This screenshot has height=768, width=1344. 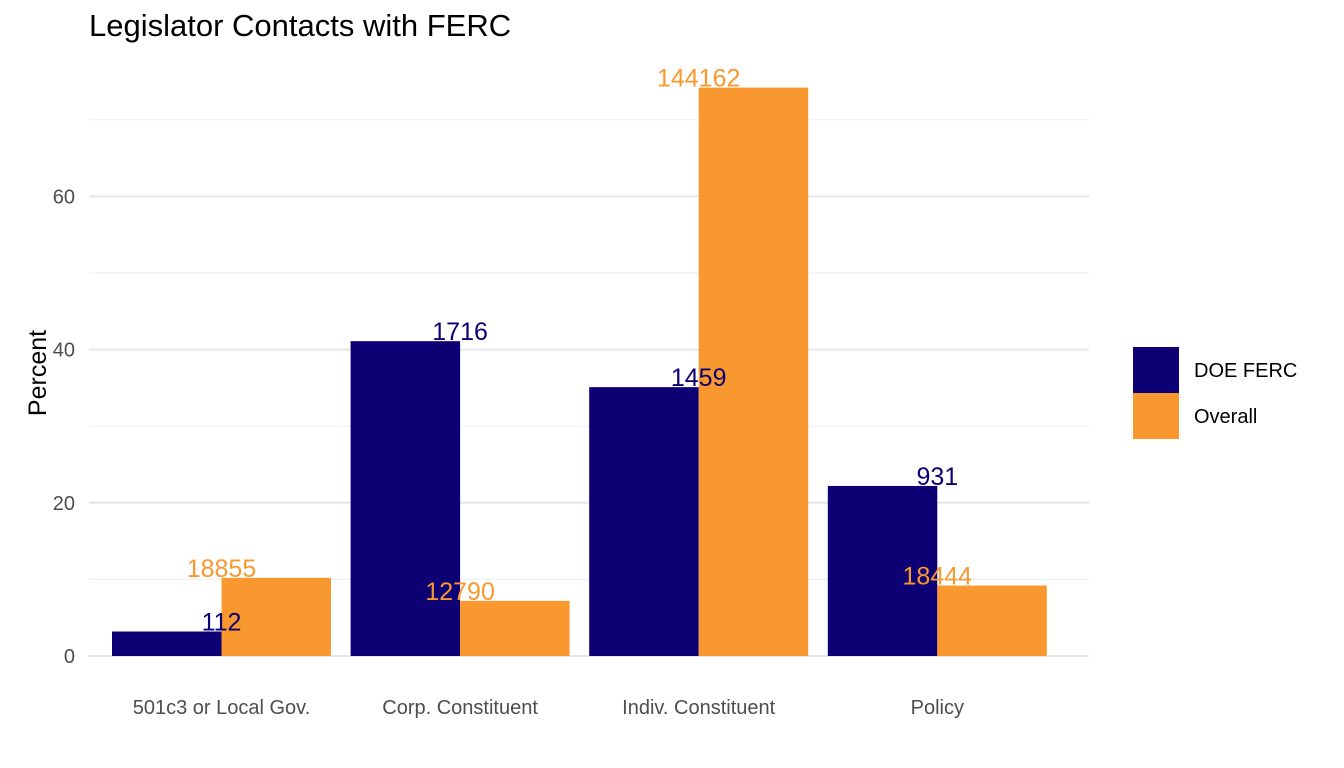 I want to click on data-label: 112, so click(x=222, y=622).